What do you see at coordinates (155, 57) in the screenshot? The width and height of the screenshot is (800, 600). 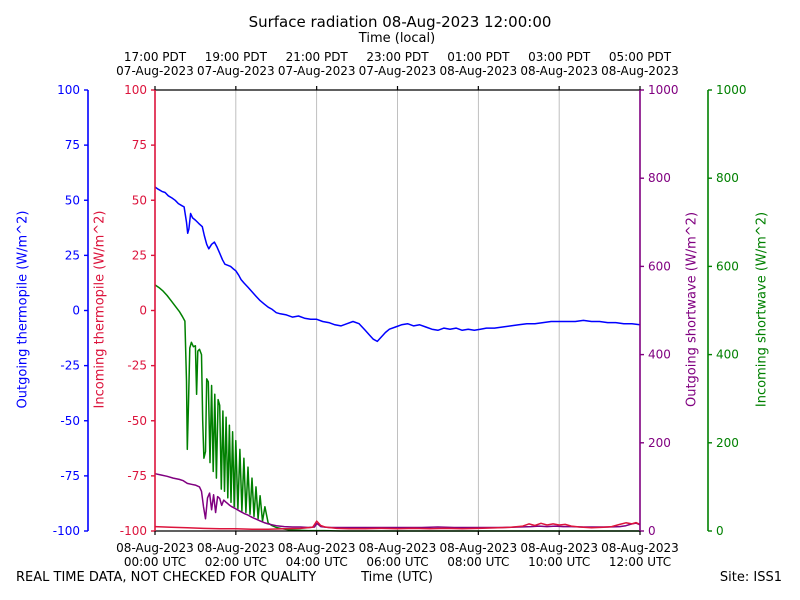 I see `svg-text: 17:00 PDT` at bounding box center [155, 57].